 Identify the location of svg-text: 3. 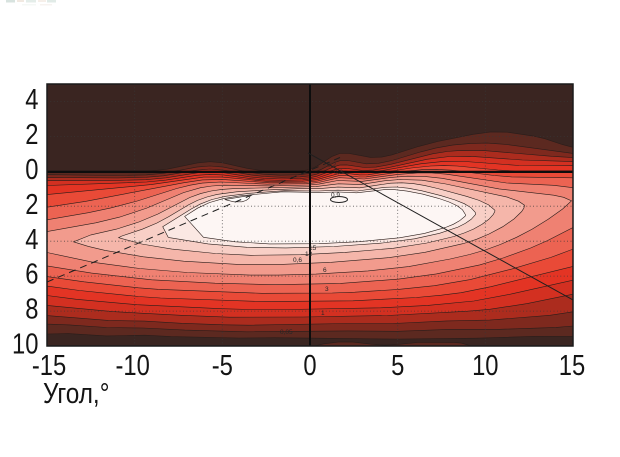
(327, 289).